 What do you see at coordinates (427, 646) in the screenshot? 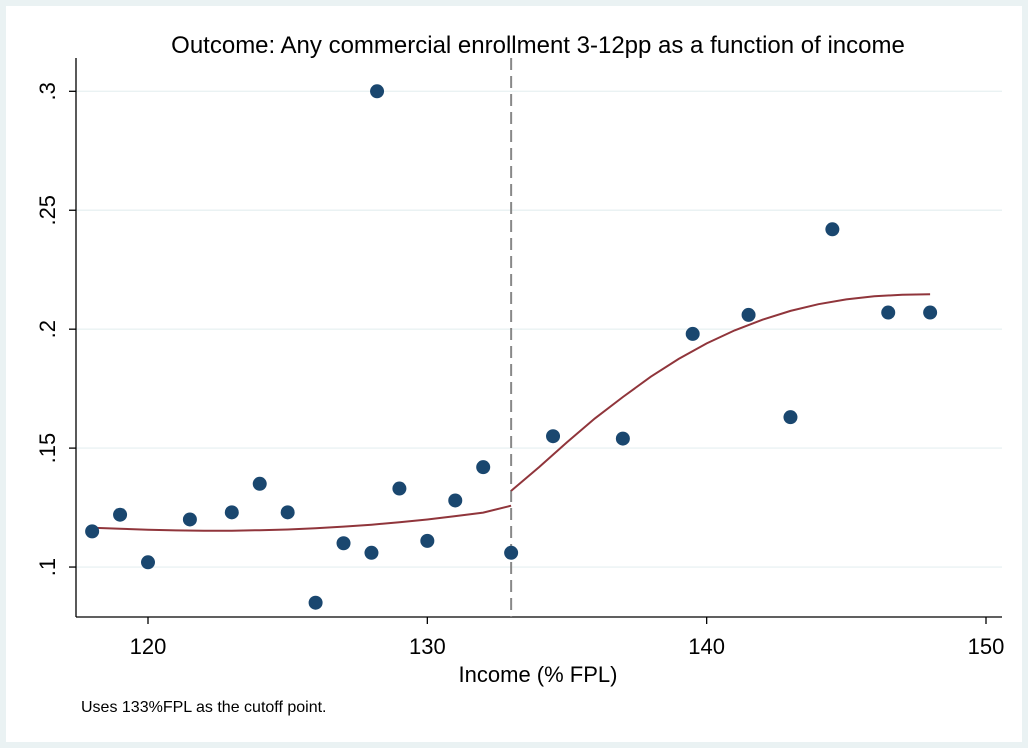
I see `x-tick-label: 130` at bounding box center [427, 646].